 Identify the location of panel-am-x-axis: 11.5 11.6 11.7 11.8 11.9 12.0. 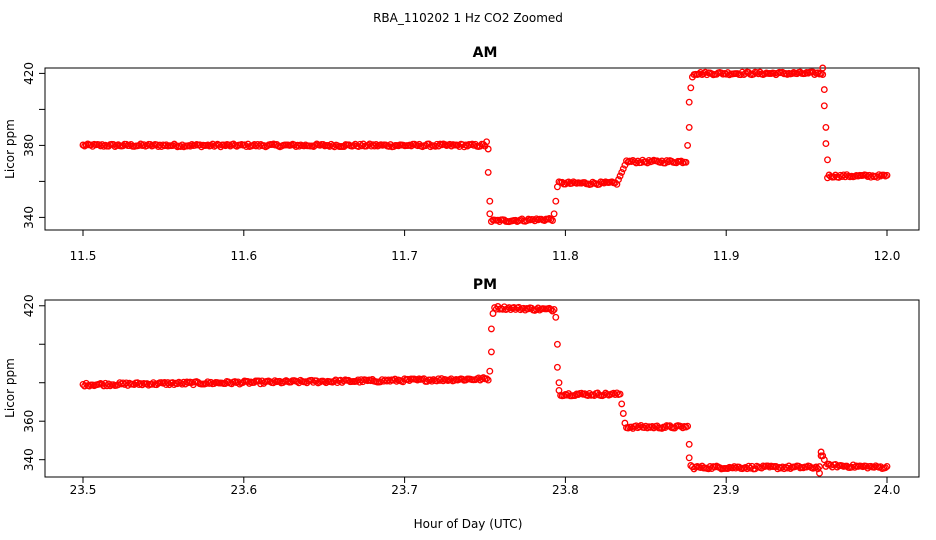
(485, 246).